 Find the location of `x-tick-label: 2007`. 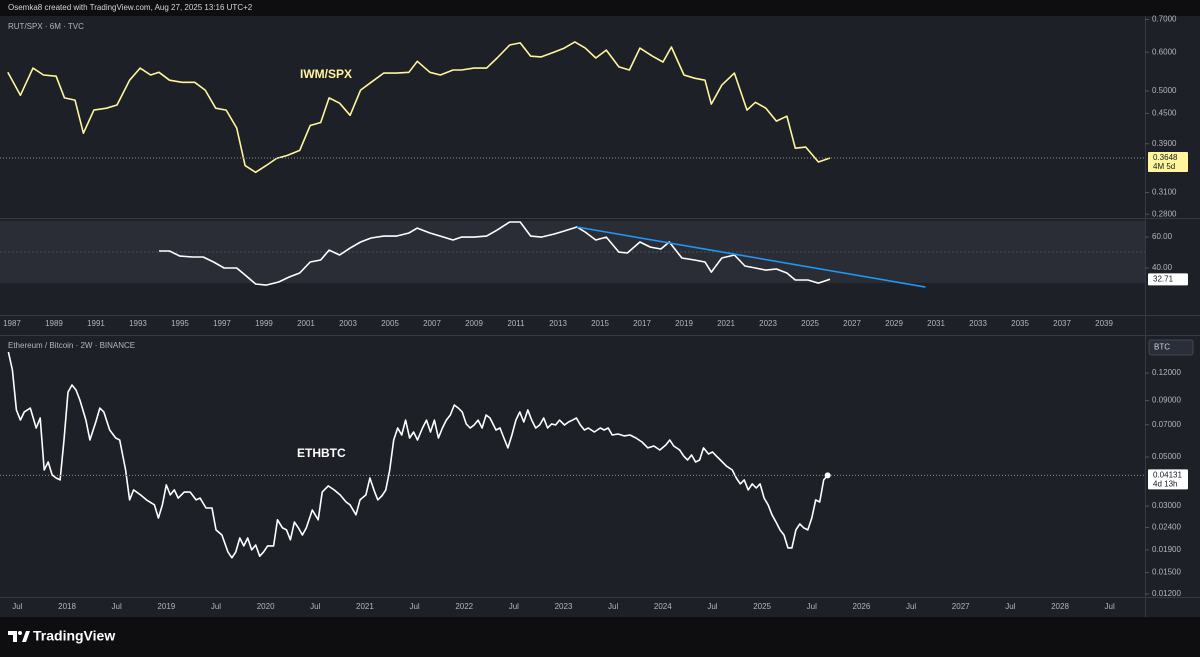

x-tick-label: 2007 is located at coordinates (432, 323).